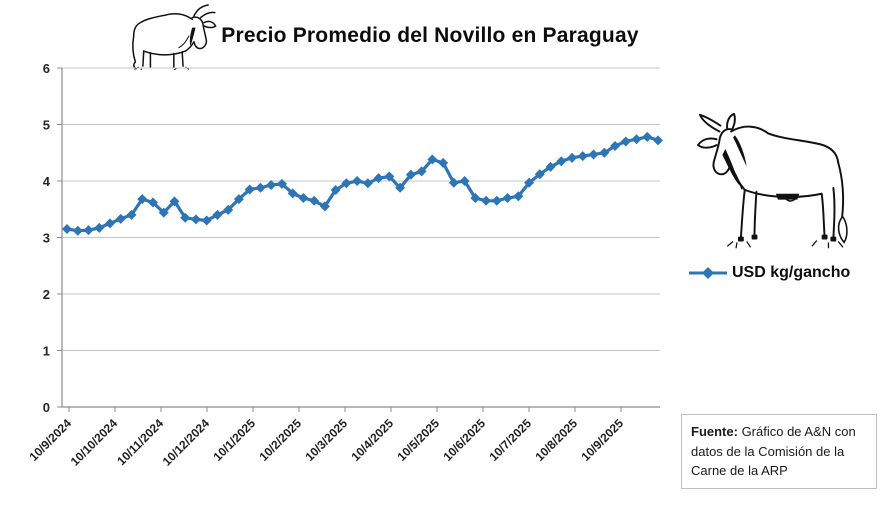  I want to click on x-tick-label: 10/10/2024, so click(94, 442).